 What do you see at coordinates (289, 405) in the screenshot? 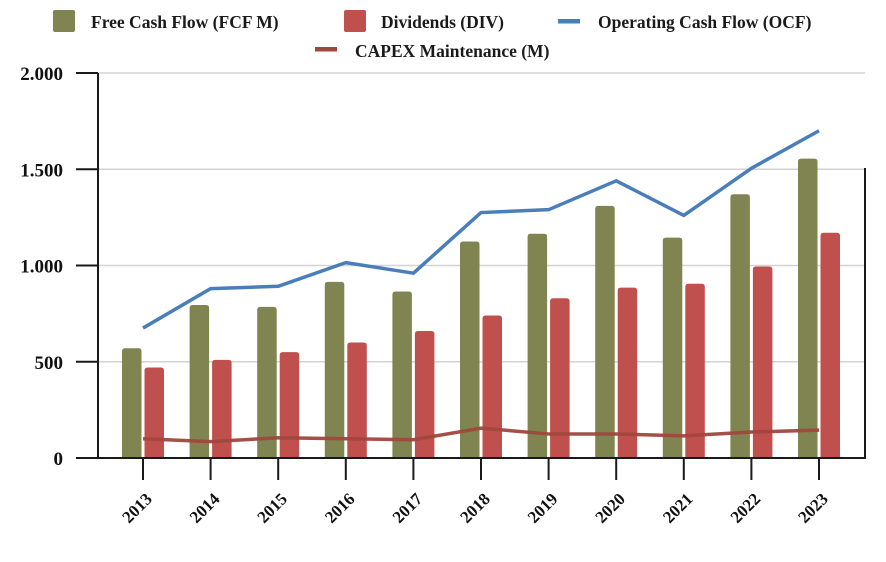
I see `bar-dividends-div-2015` at bounding box center [289, 405].